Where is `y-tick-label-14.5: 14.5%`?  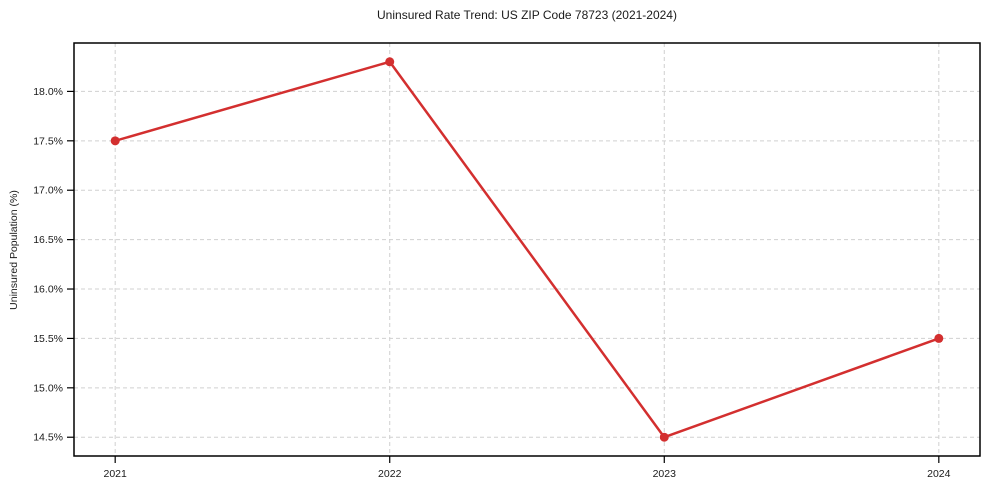
y-tick-label-14.5: 14.5% is located at coordinates (48, 438).